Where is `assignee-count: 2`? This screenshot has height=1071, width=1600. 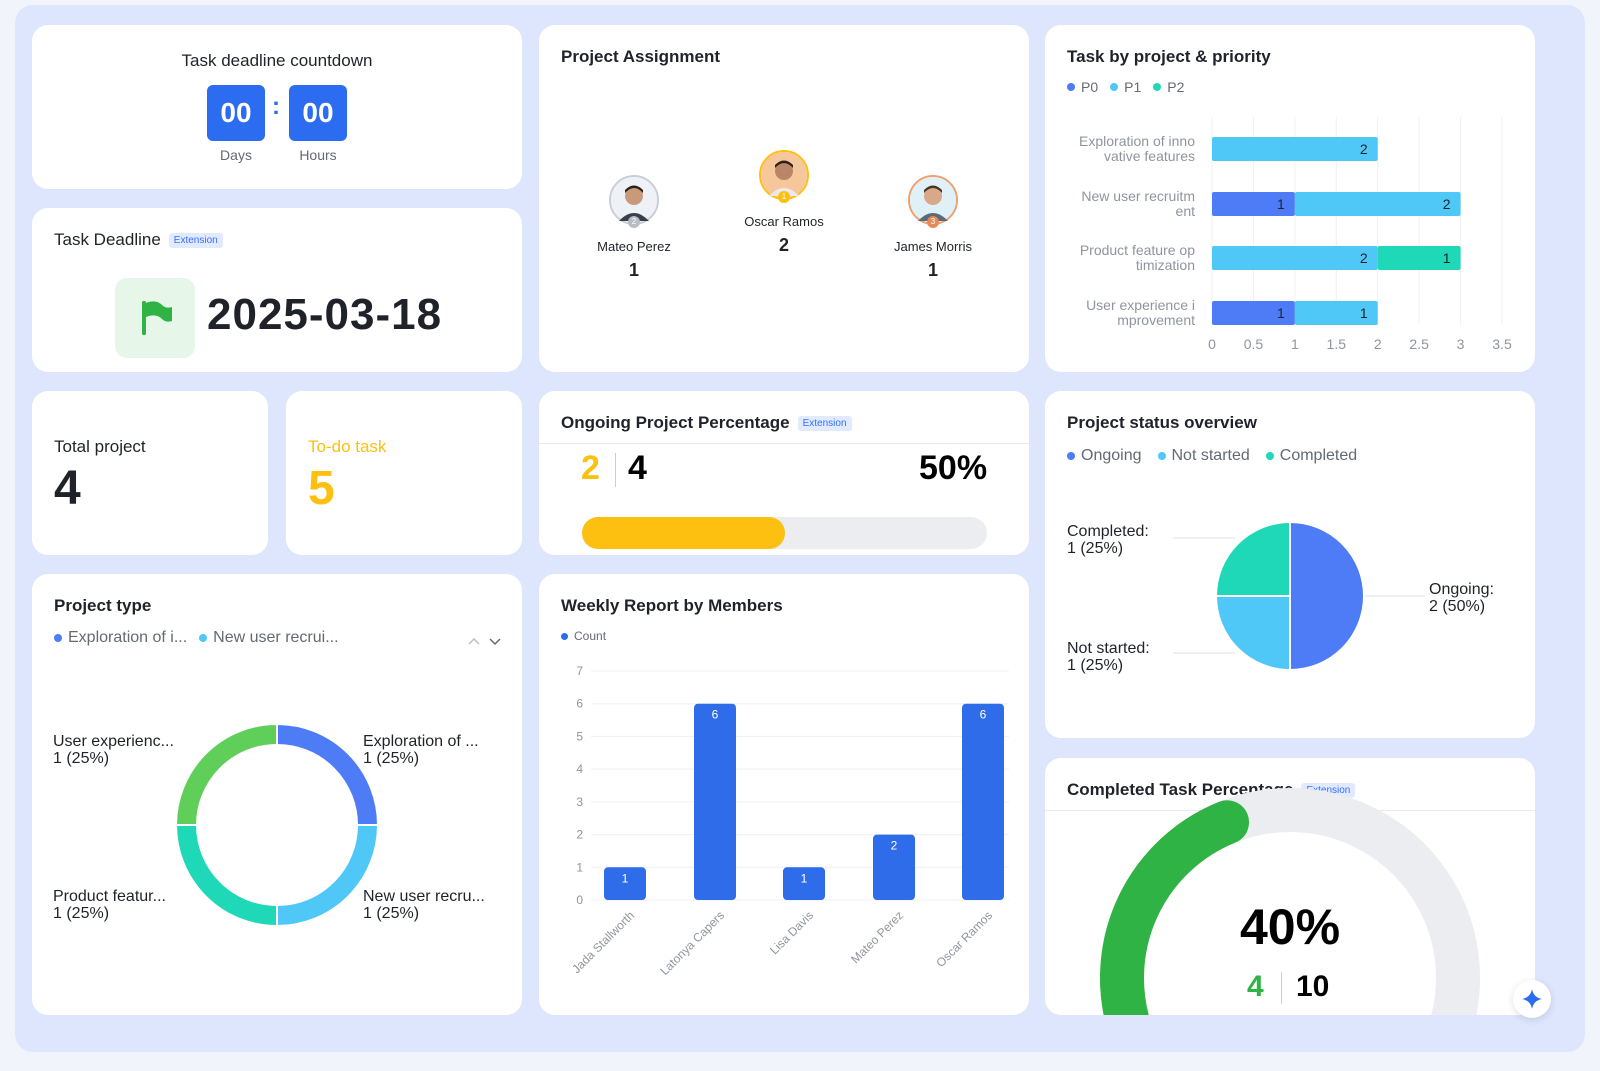
assignee-count: 2 is located at coordinates (783, 245).